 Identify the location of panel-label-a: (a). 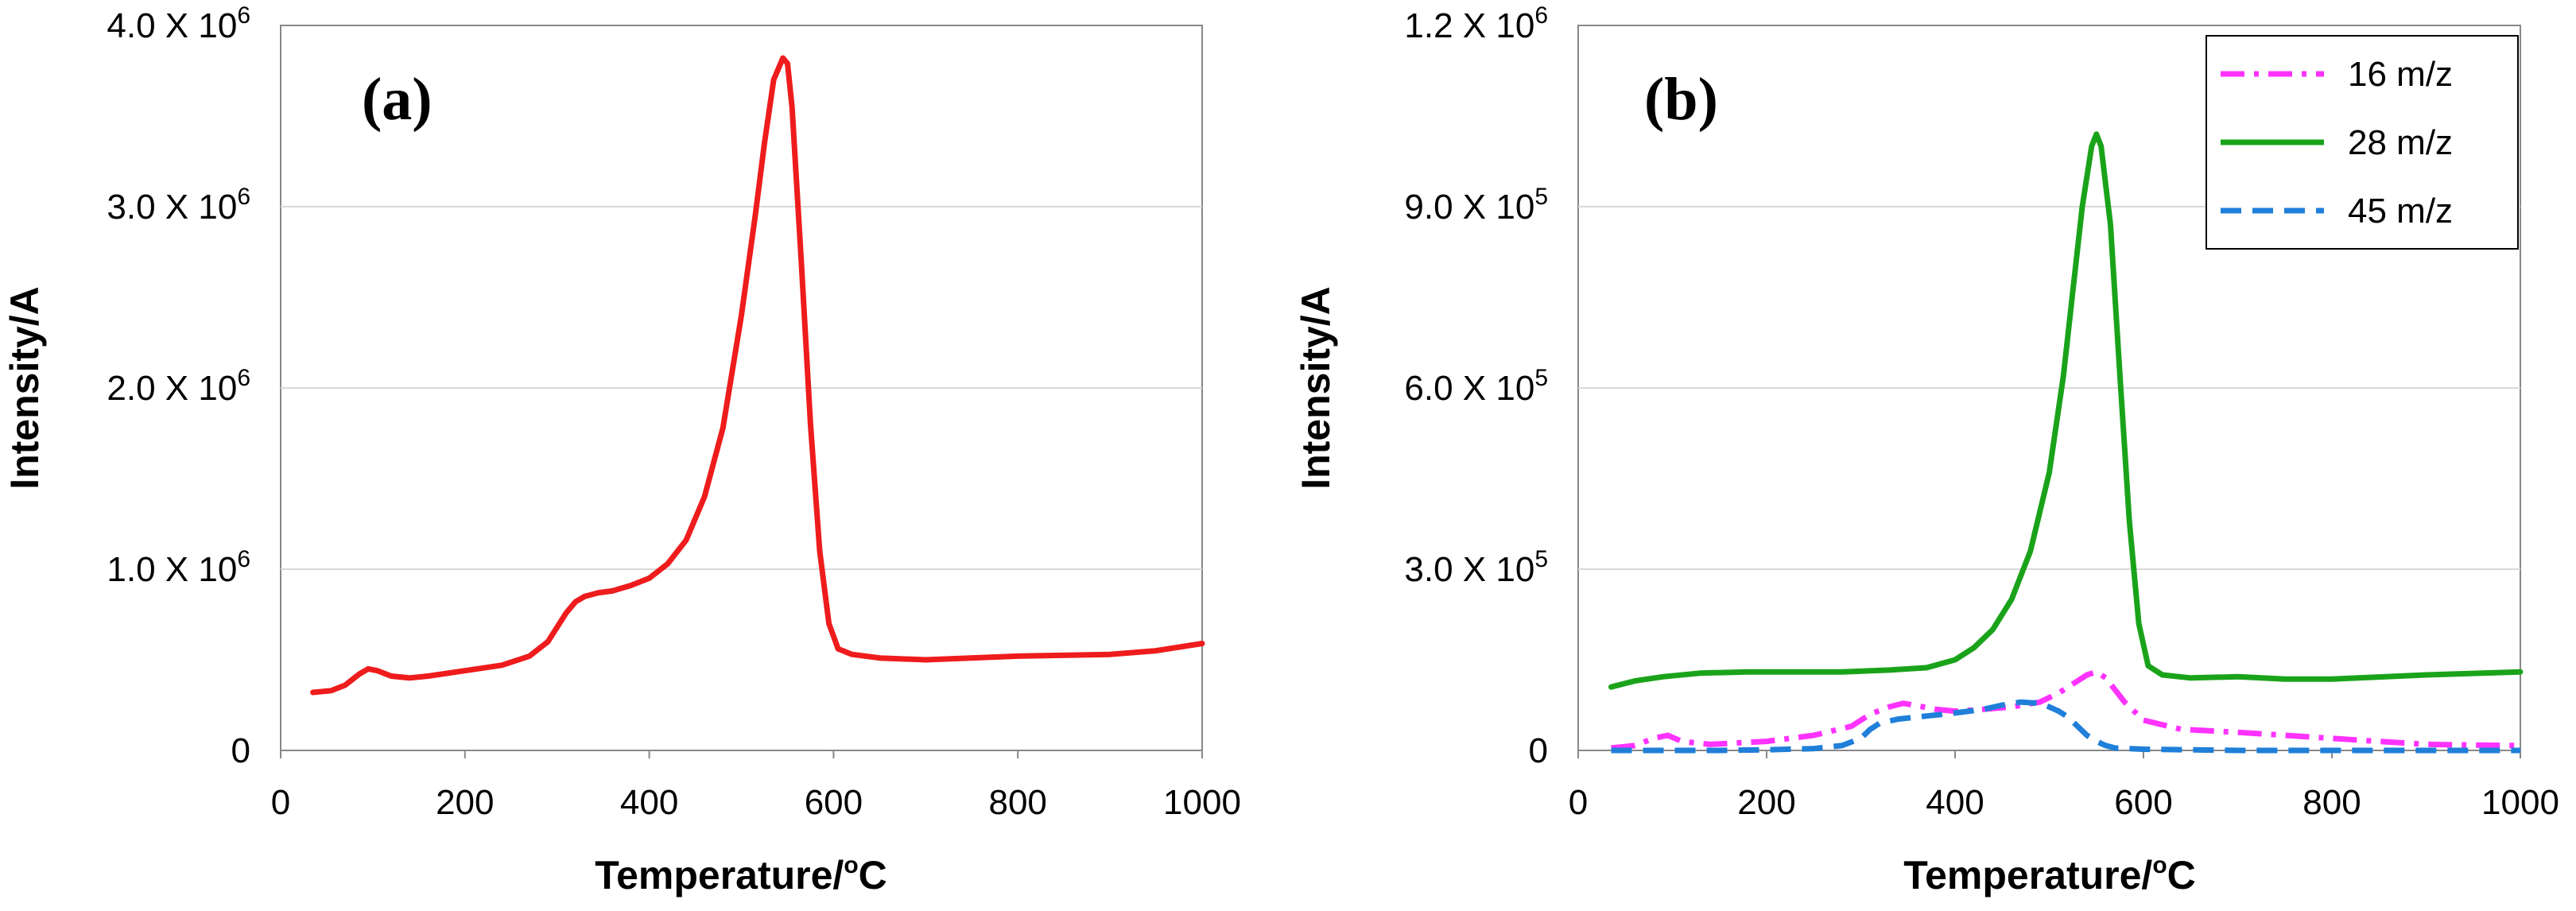
(397, 99).